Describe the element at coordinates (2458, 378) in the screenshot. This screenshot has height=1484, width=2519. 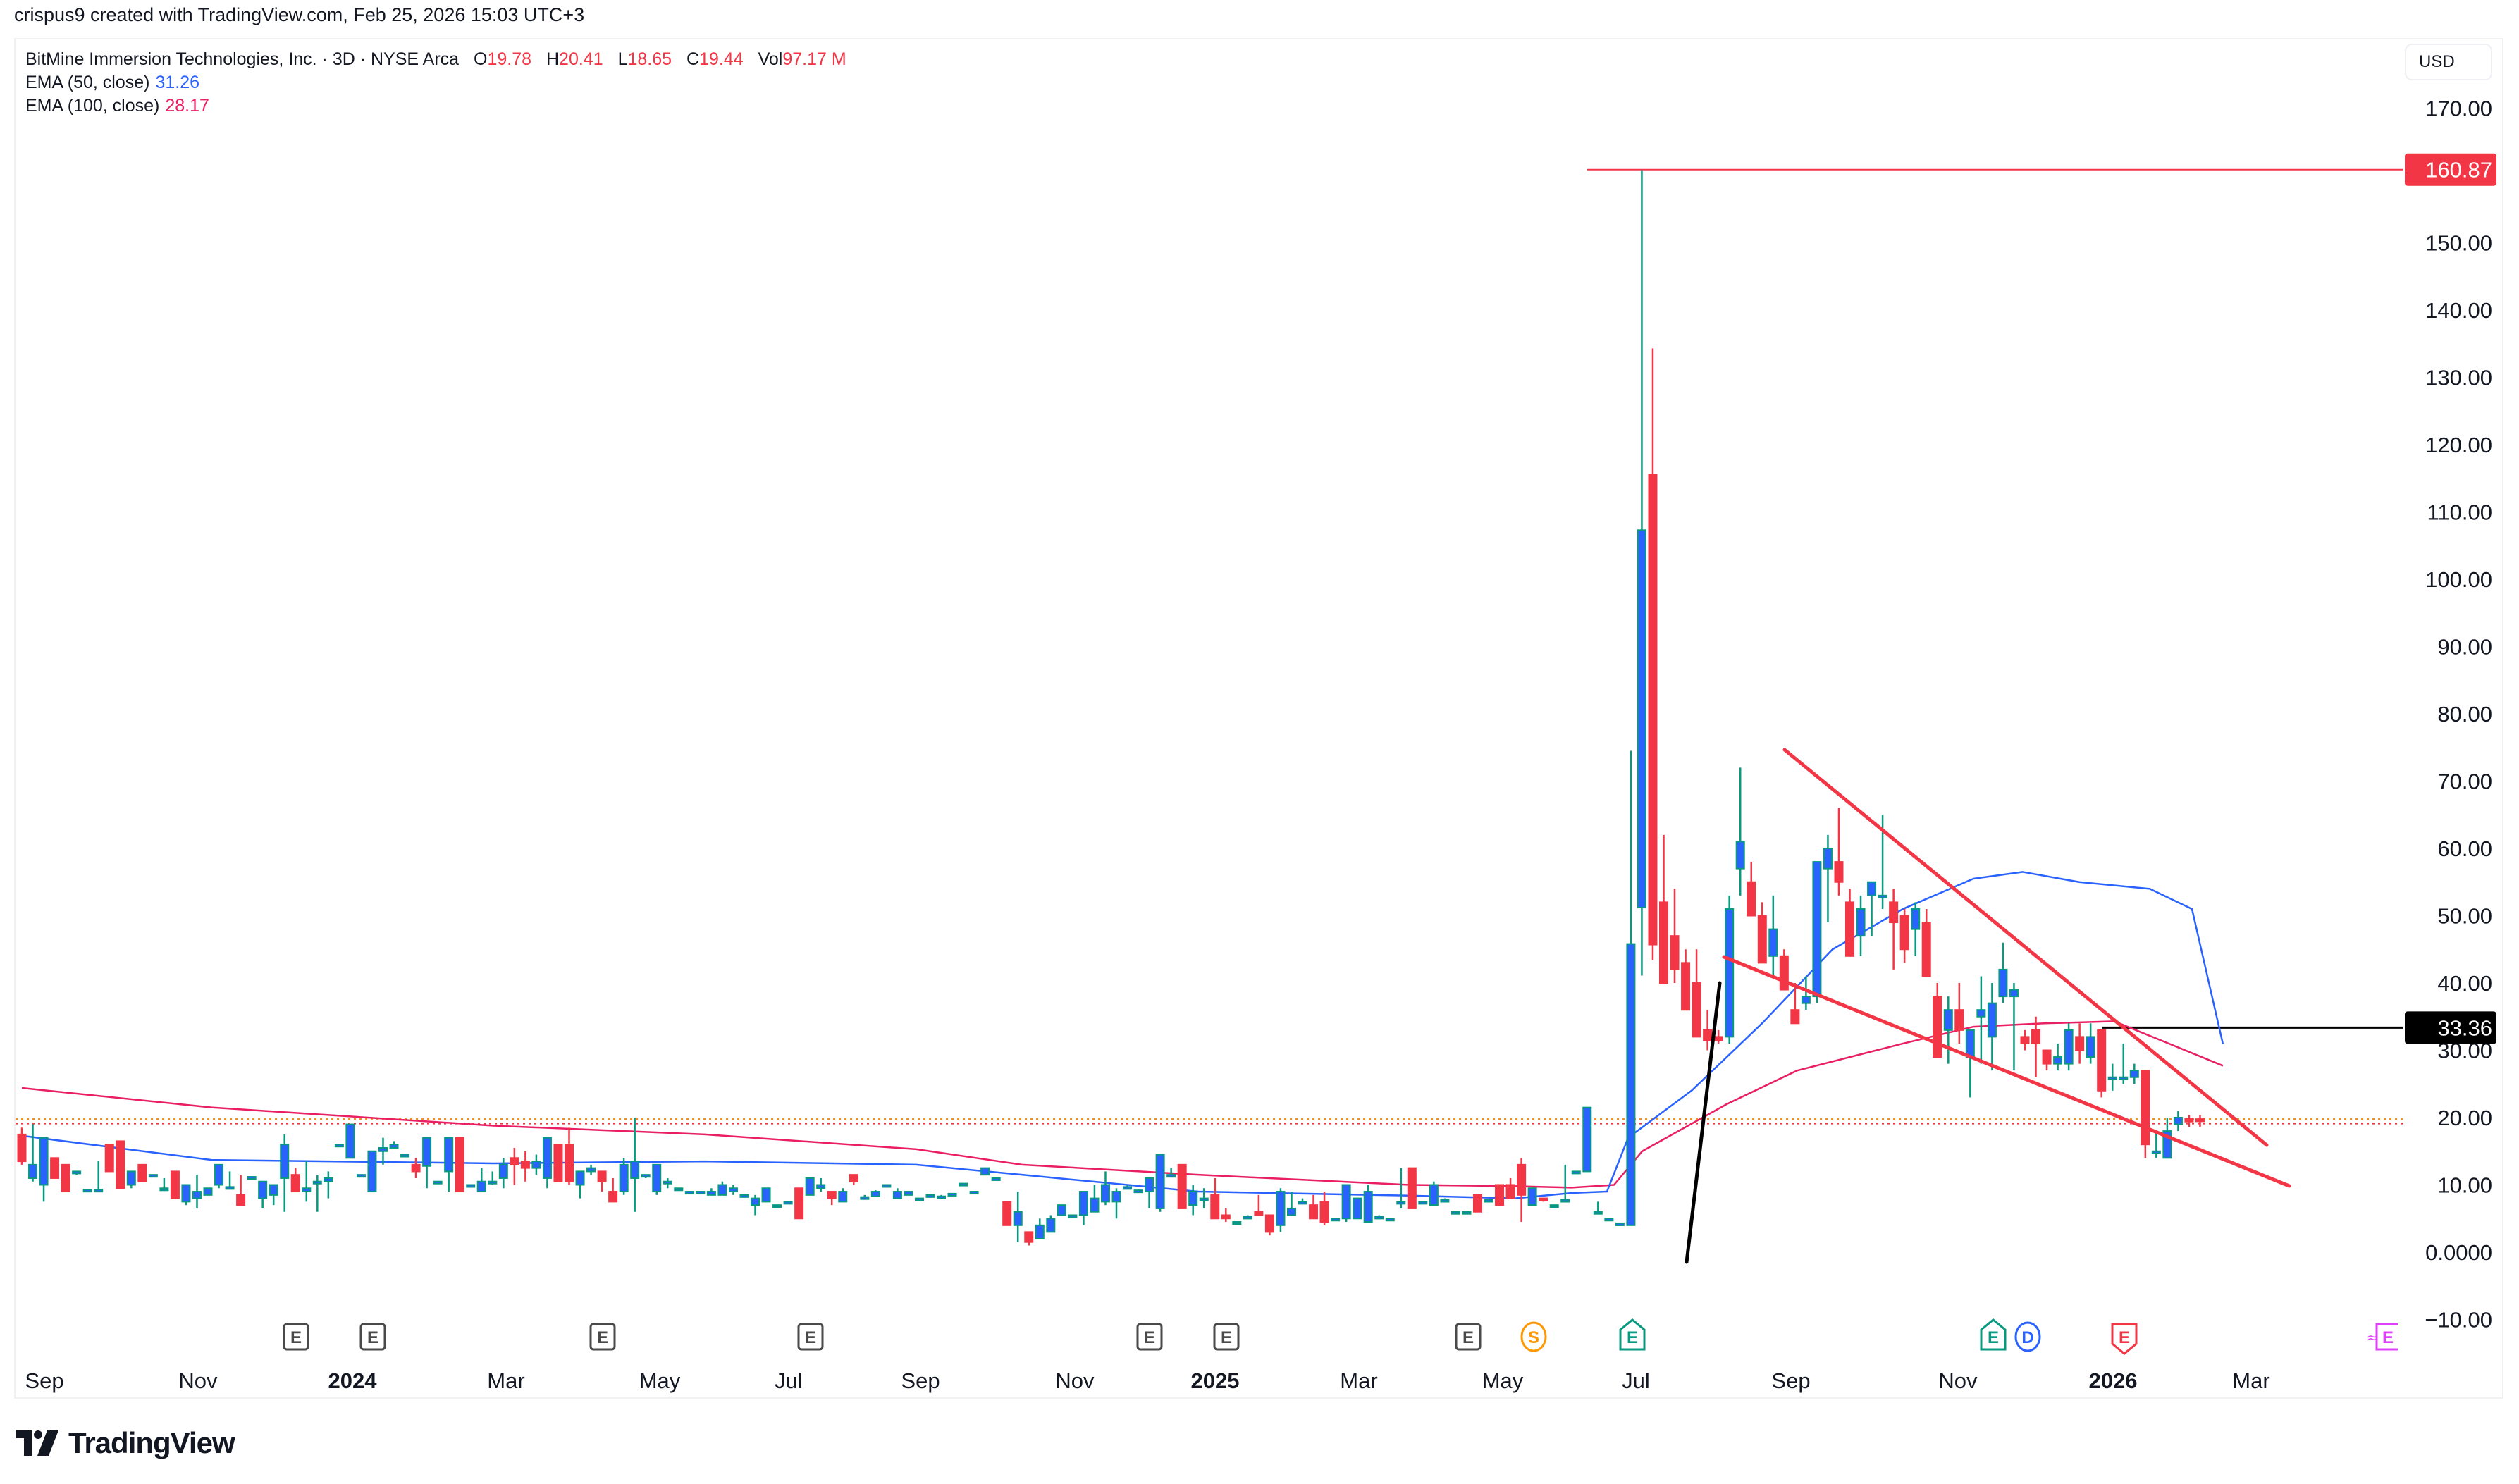
I see `price-tick-label: 130.00` at that location.